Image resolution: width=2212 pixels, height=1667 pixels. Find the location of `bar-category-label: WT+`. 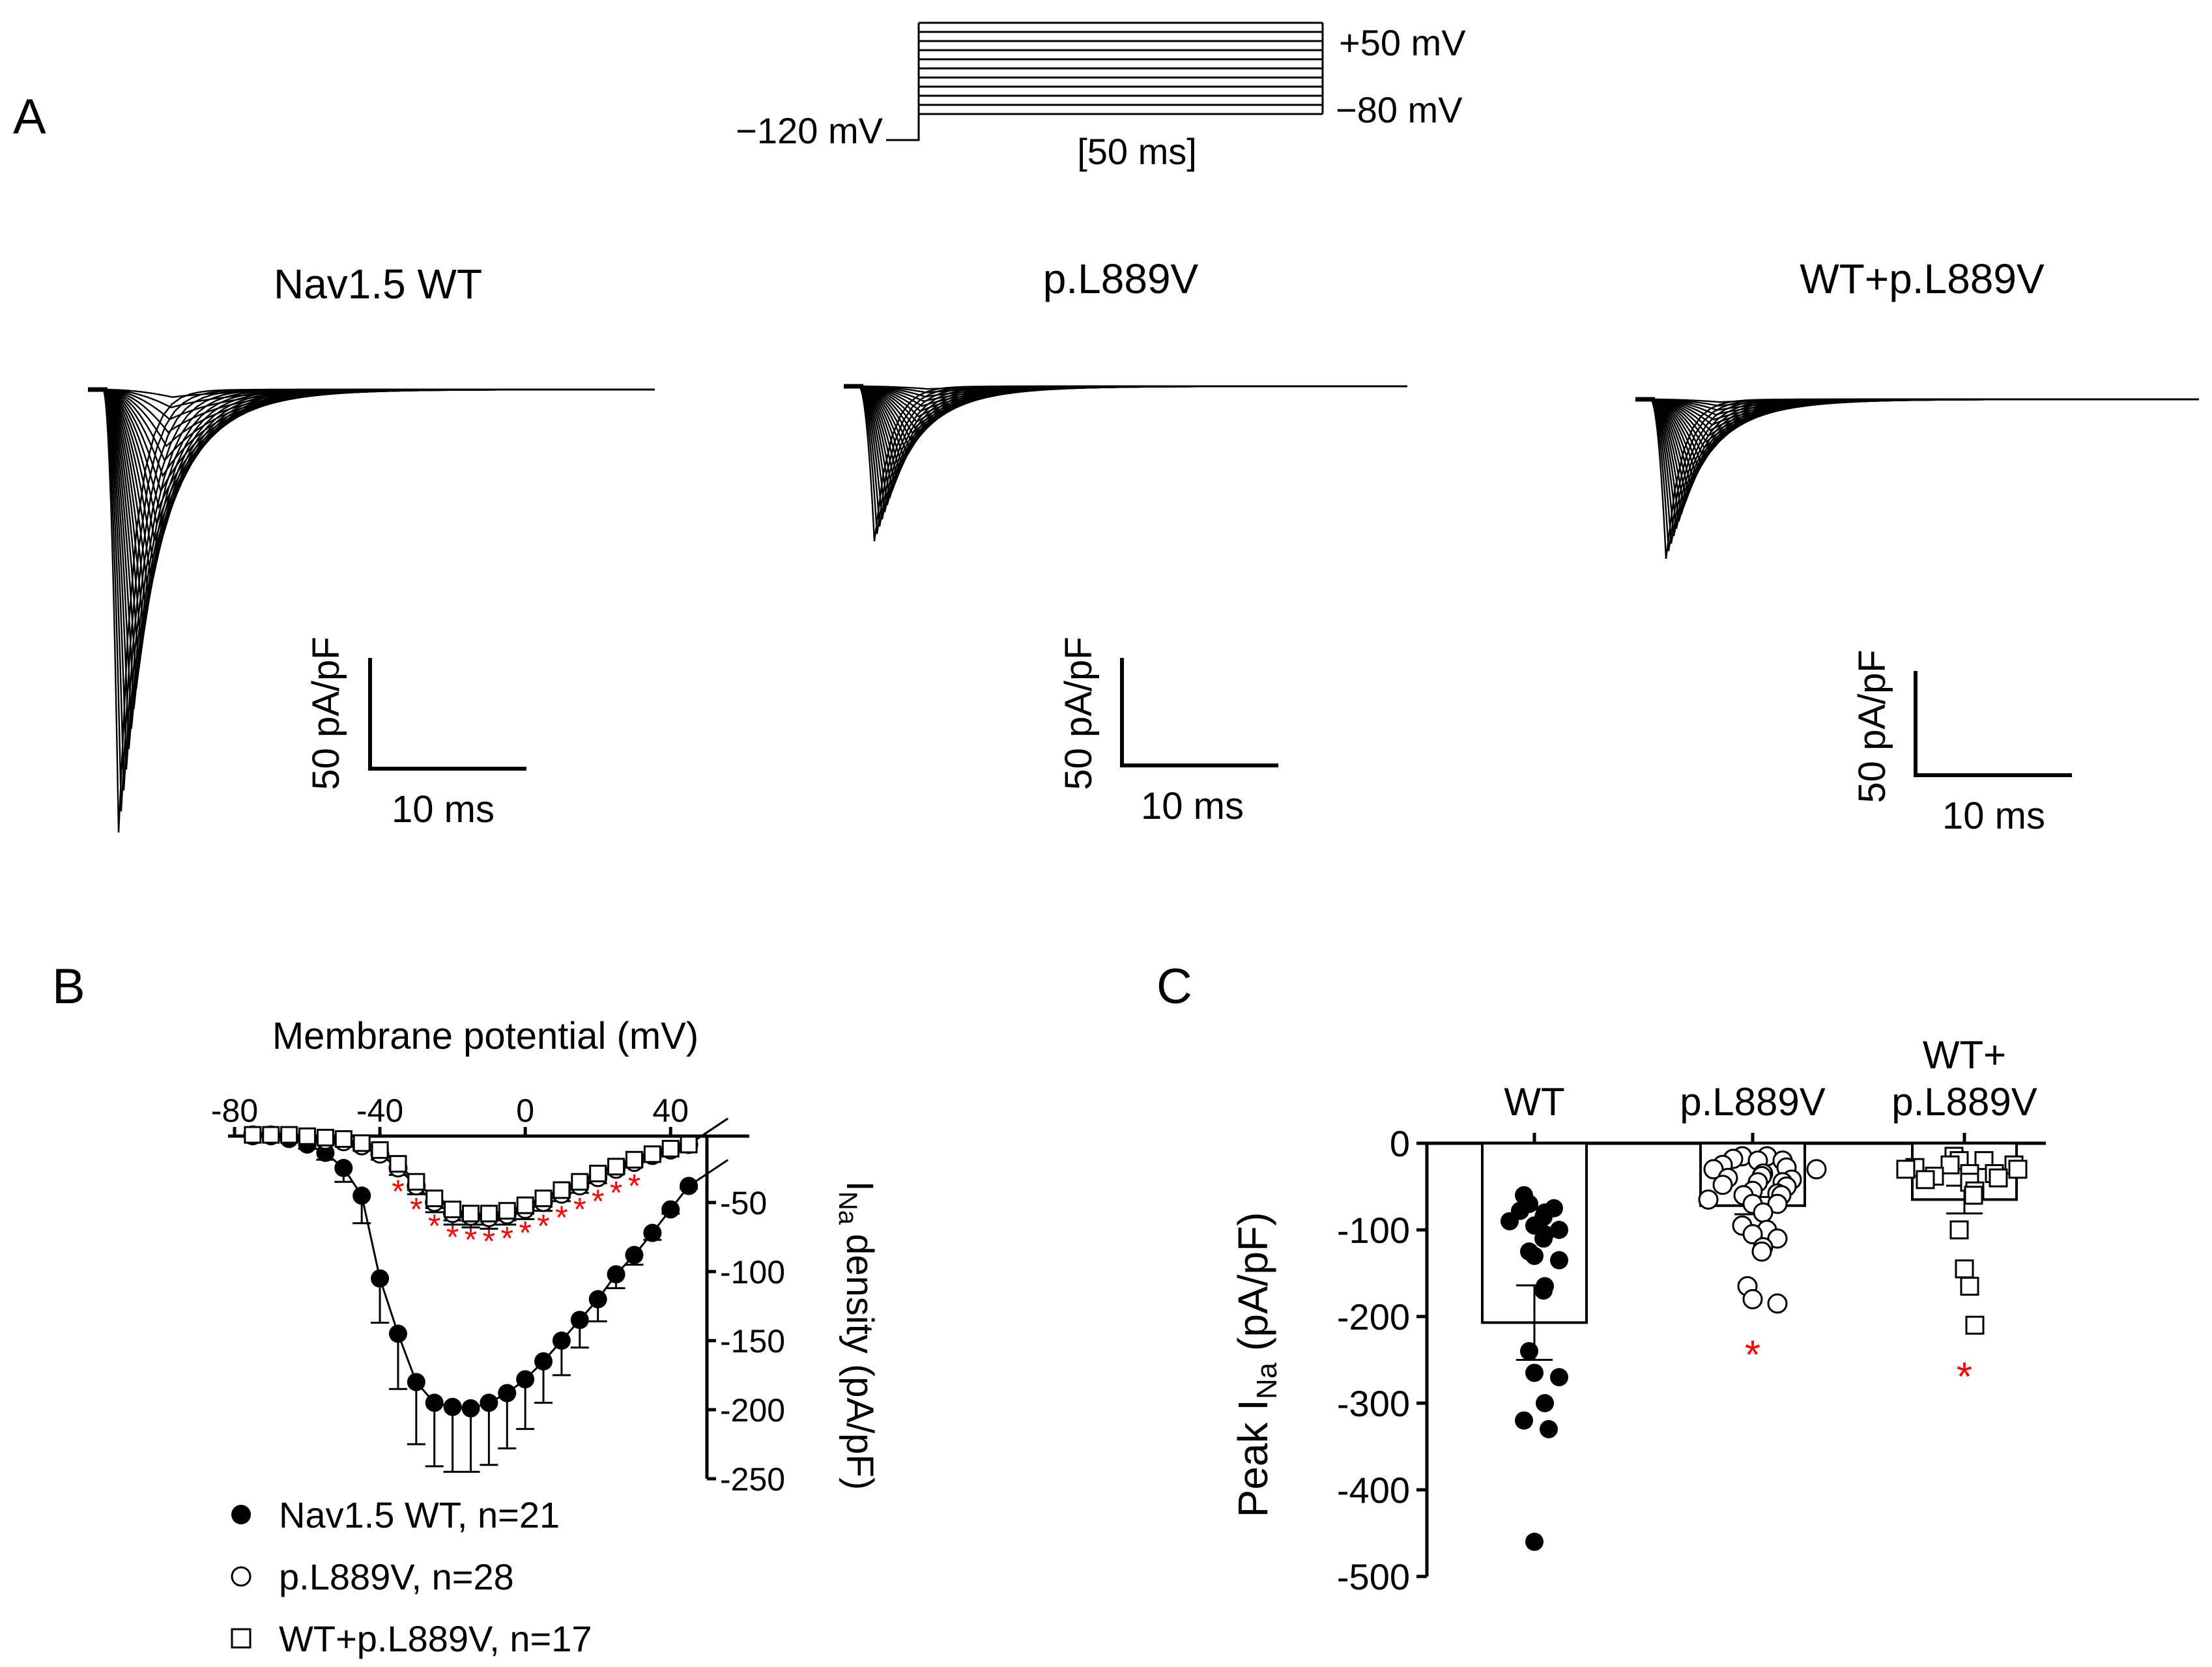

bar-category-label: WT+ is located at coordinates (1964, 1055).